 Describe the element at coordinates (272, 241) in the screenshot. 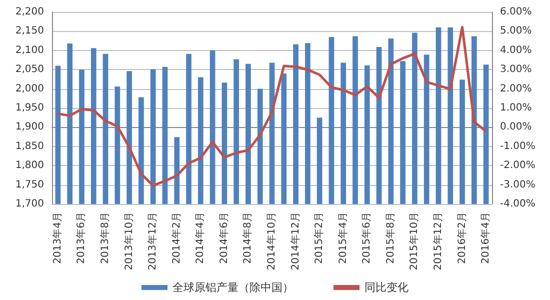

I see `x-tick-label: 2014年10月` at that location.